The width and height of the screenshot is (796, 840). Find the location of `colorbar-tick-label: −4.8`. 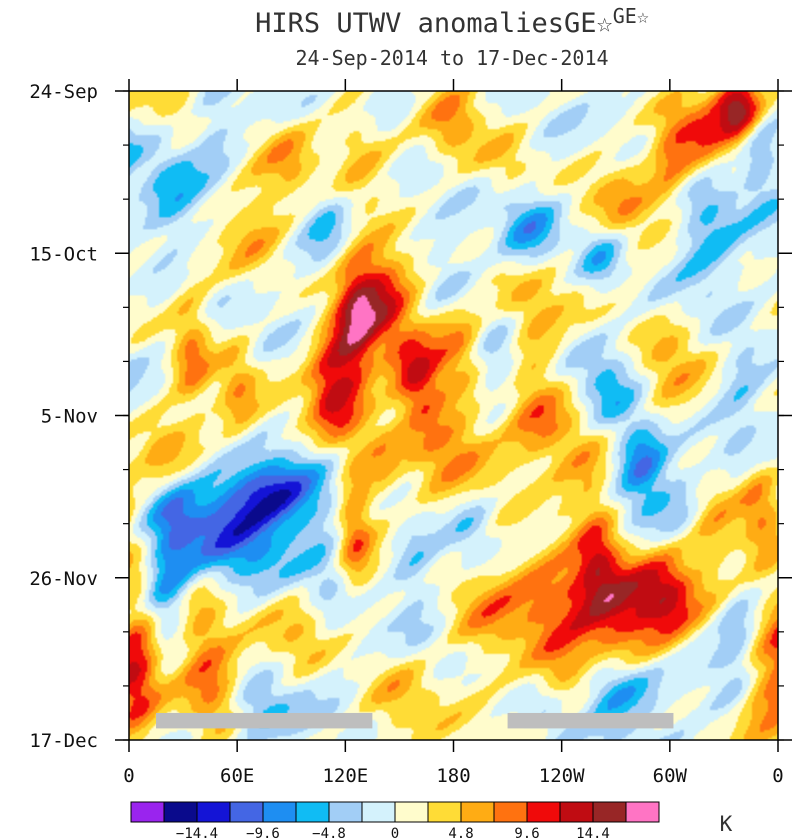

colorbar-tick-label: −4.8 is located at coordinates (329, 833).